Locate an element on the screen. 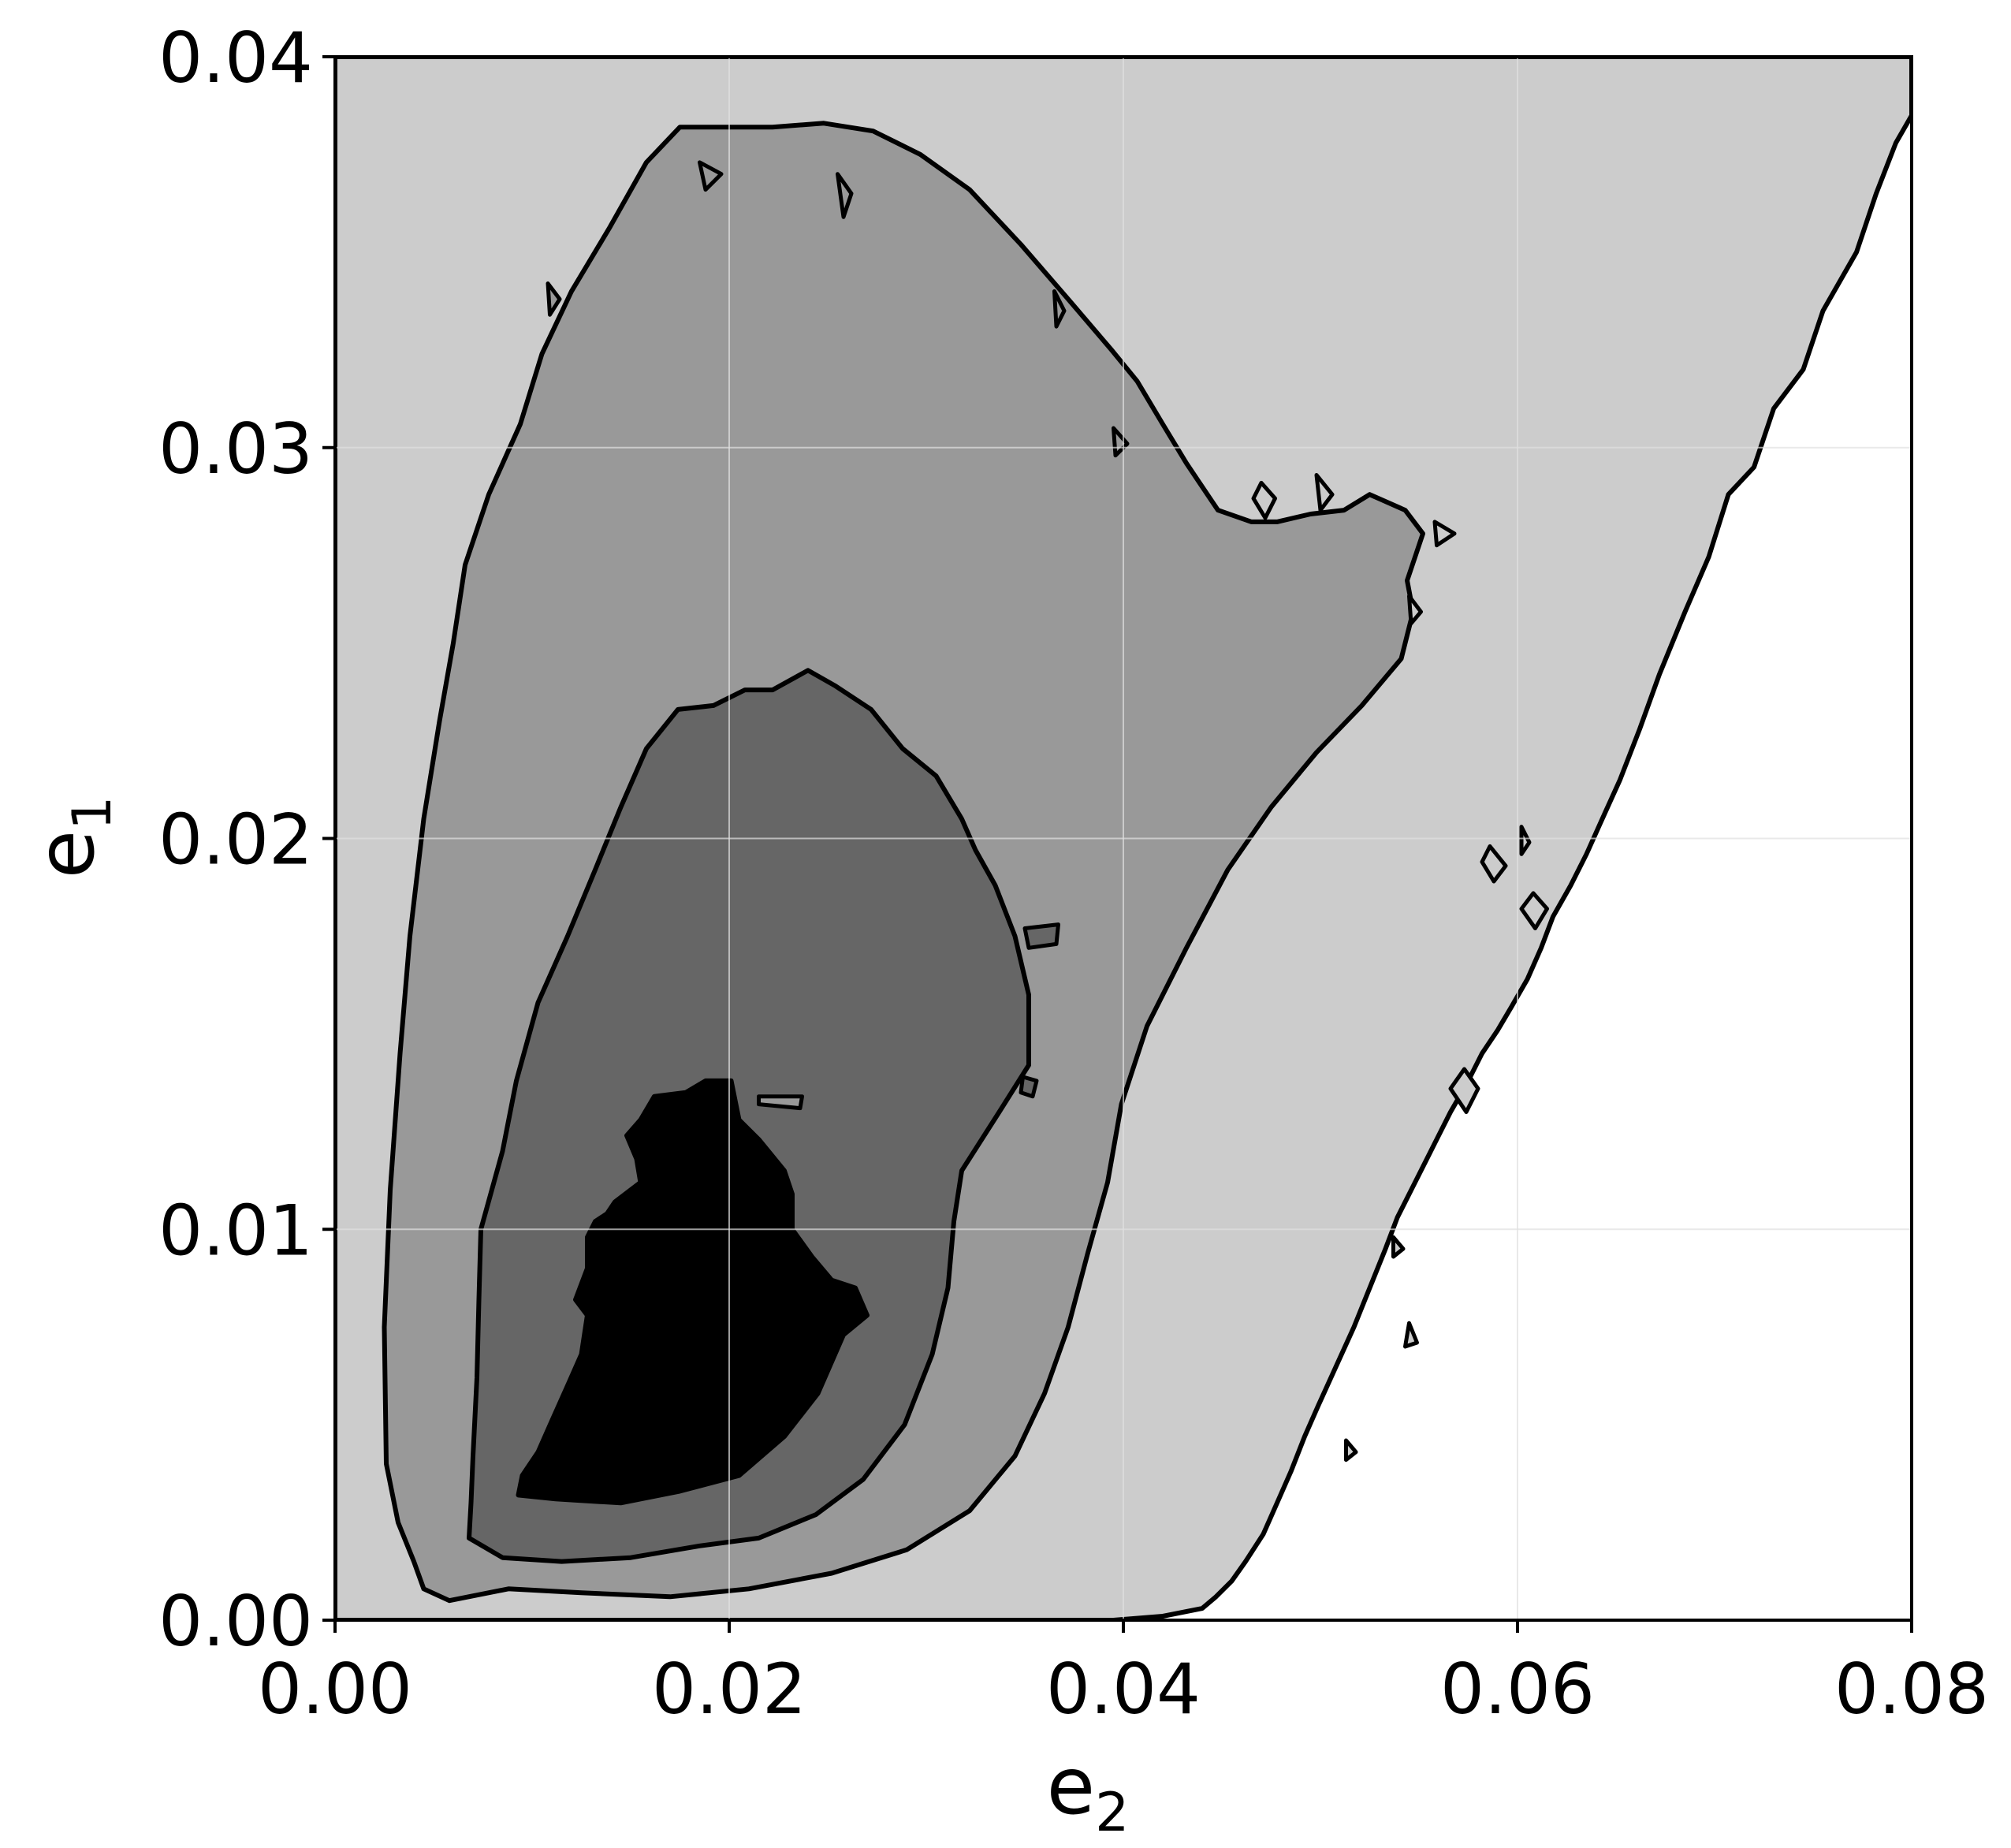 This screenshot has width=2011, height=1848. y-tick-label-0: 0.00 is located at coordinates (235, 1621).